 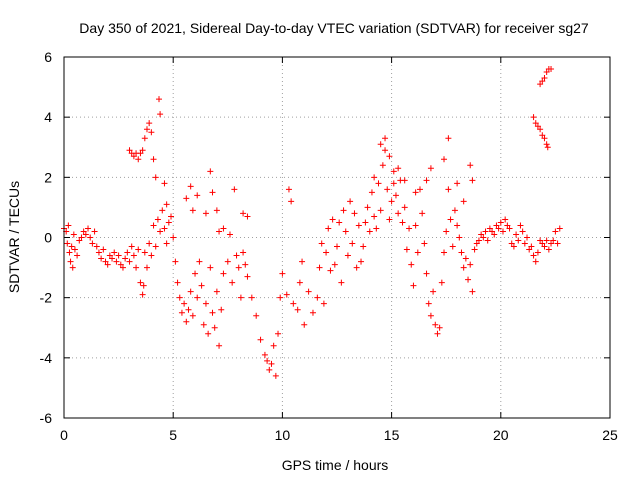 What do you see at coordinates (46, 418) in the screenshot?
I see `y-tick-label: -6` at bounding box center [46, 418].